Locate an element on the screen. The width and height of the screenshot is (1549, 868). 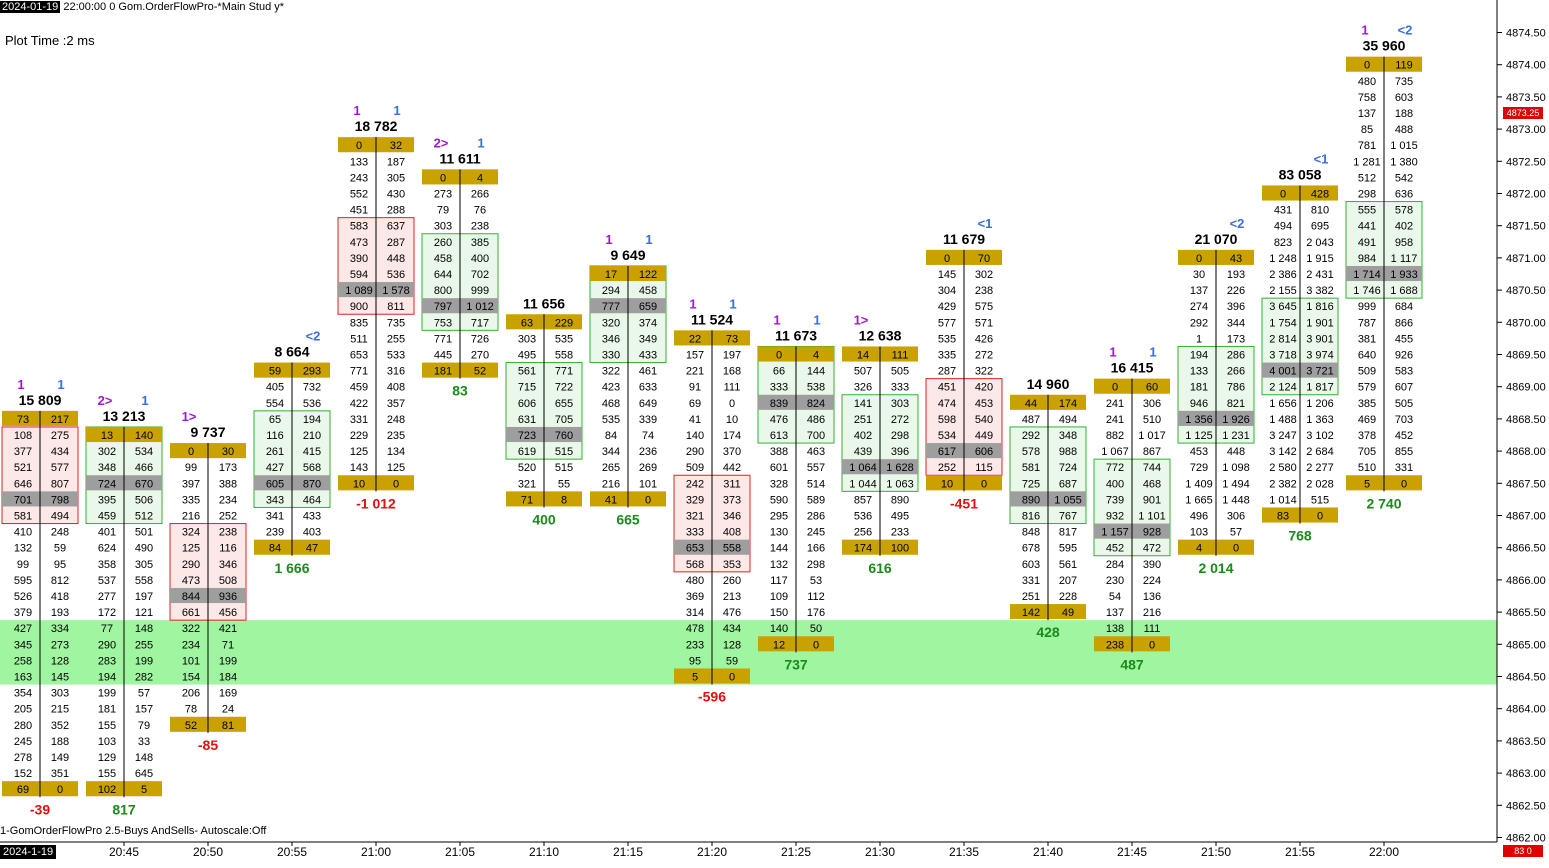
bid-cell: 507 is located at coordinates (863, 372).